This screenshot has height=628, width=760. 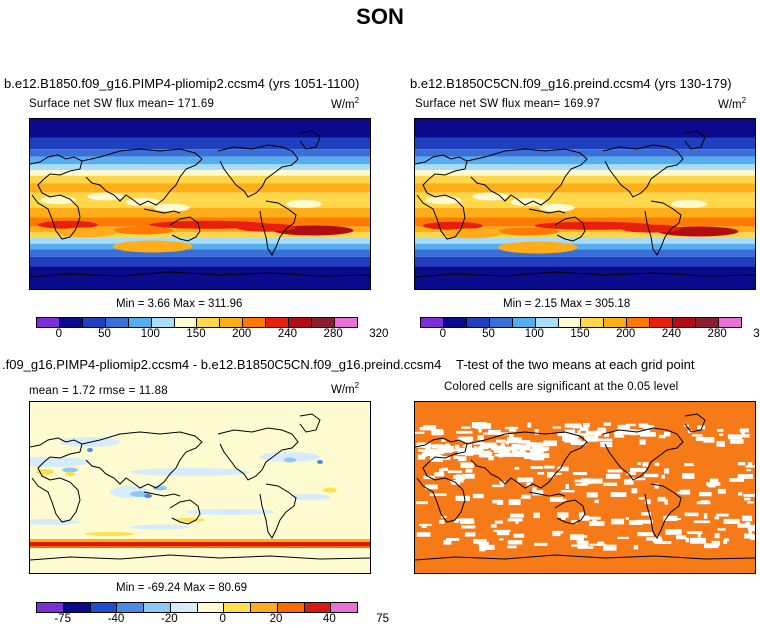 What do you see at coordinates (116, 619) in the screenshot?
I see `colorbar-tick-label: -40` at bounding box center [116, 619].